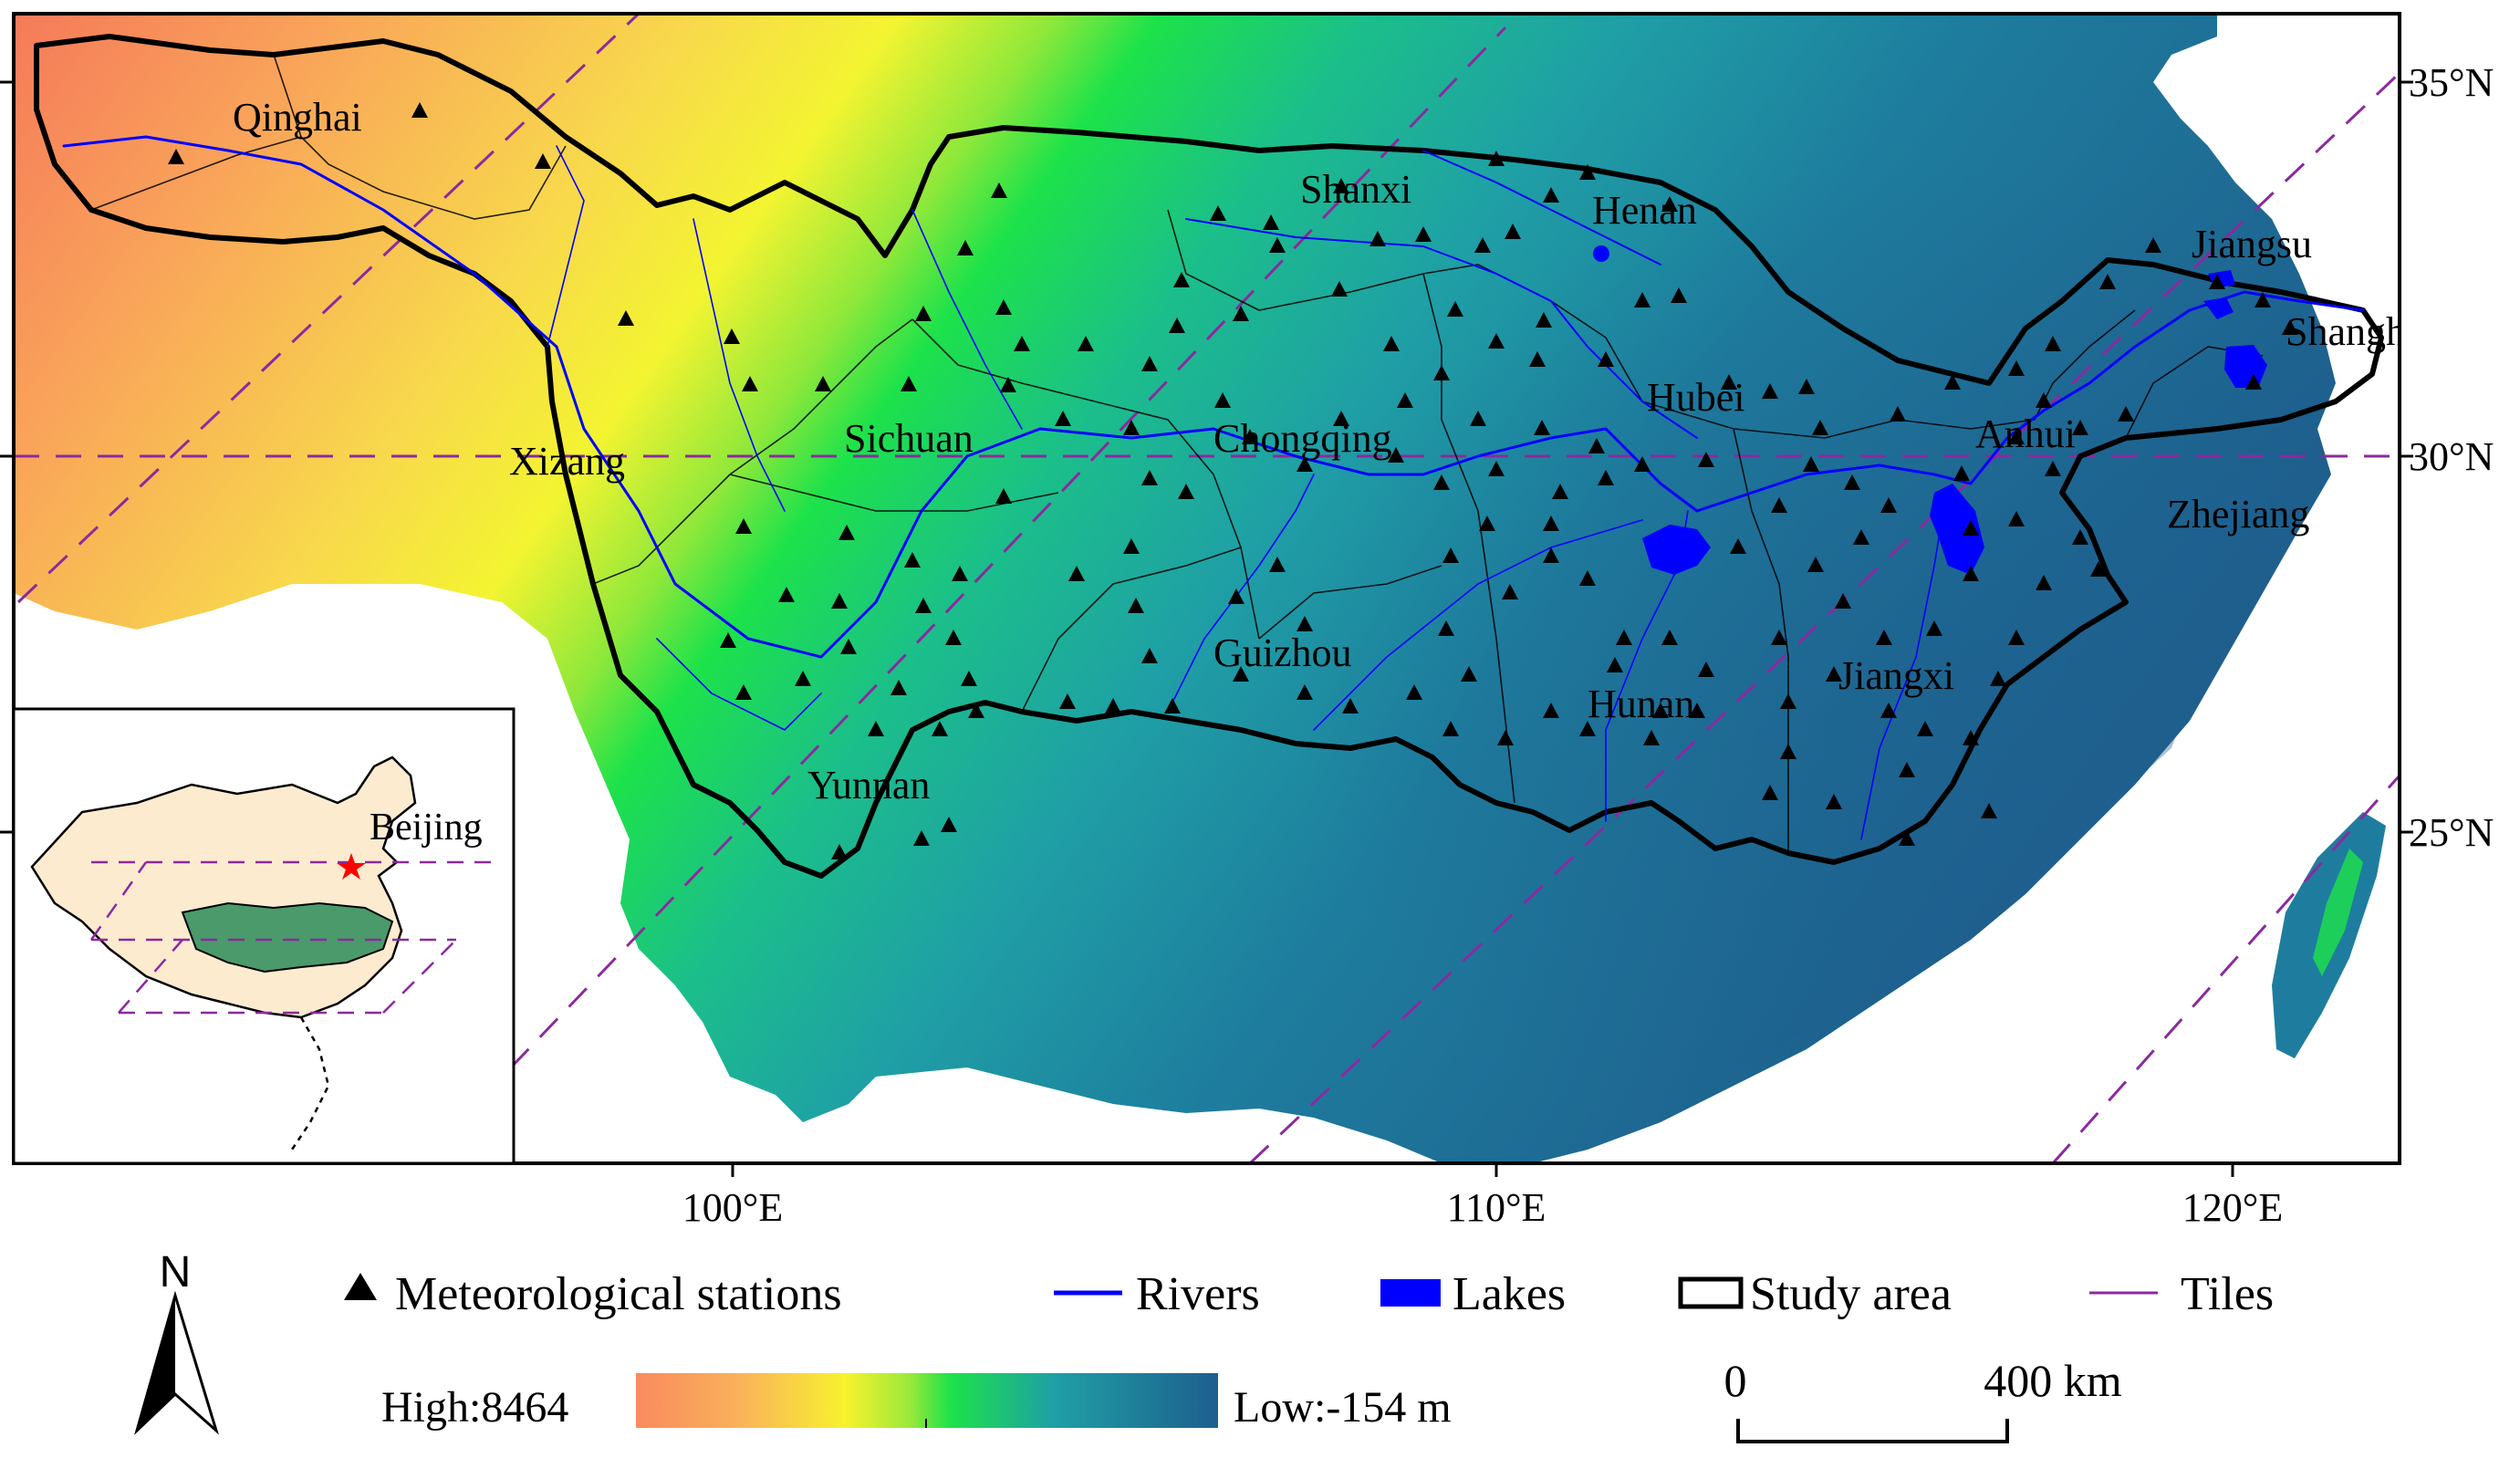  What do you see at coordinates (1851, 1294) in the screenshot?
I see `legend-label-study-area: Study area` at bounding box center [1851, 1294].